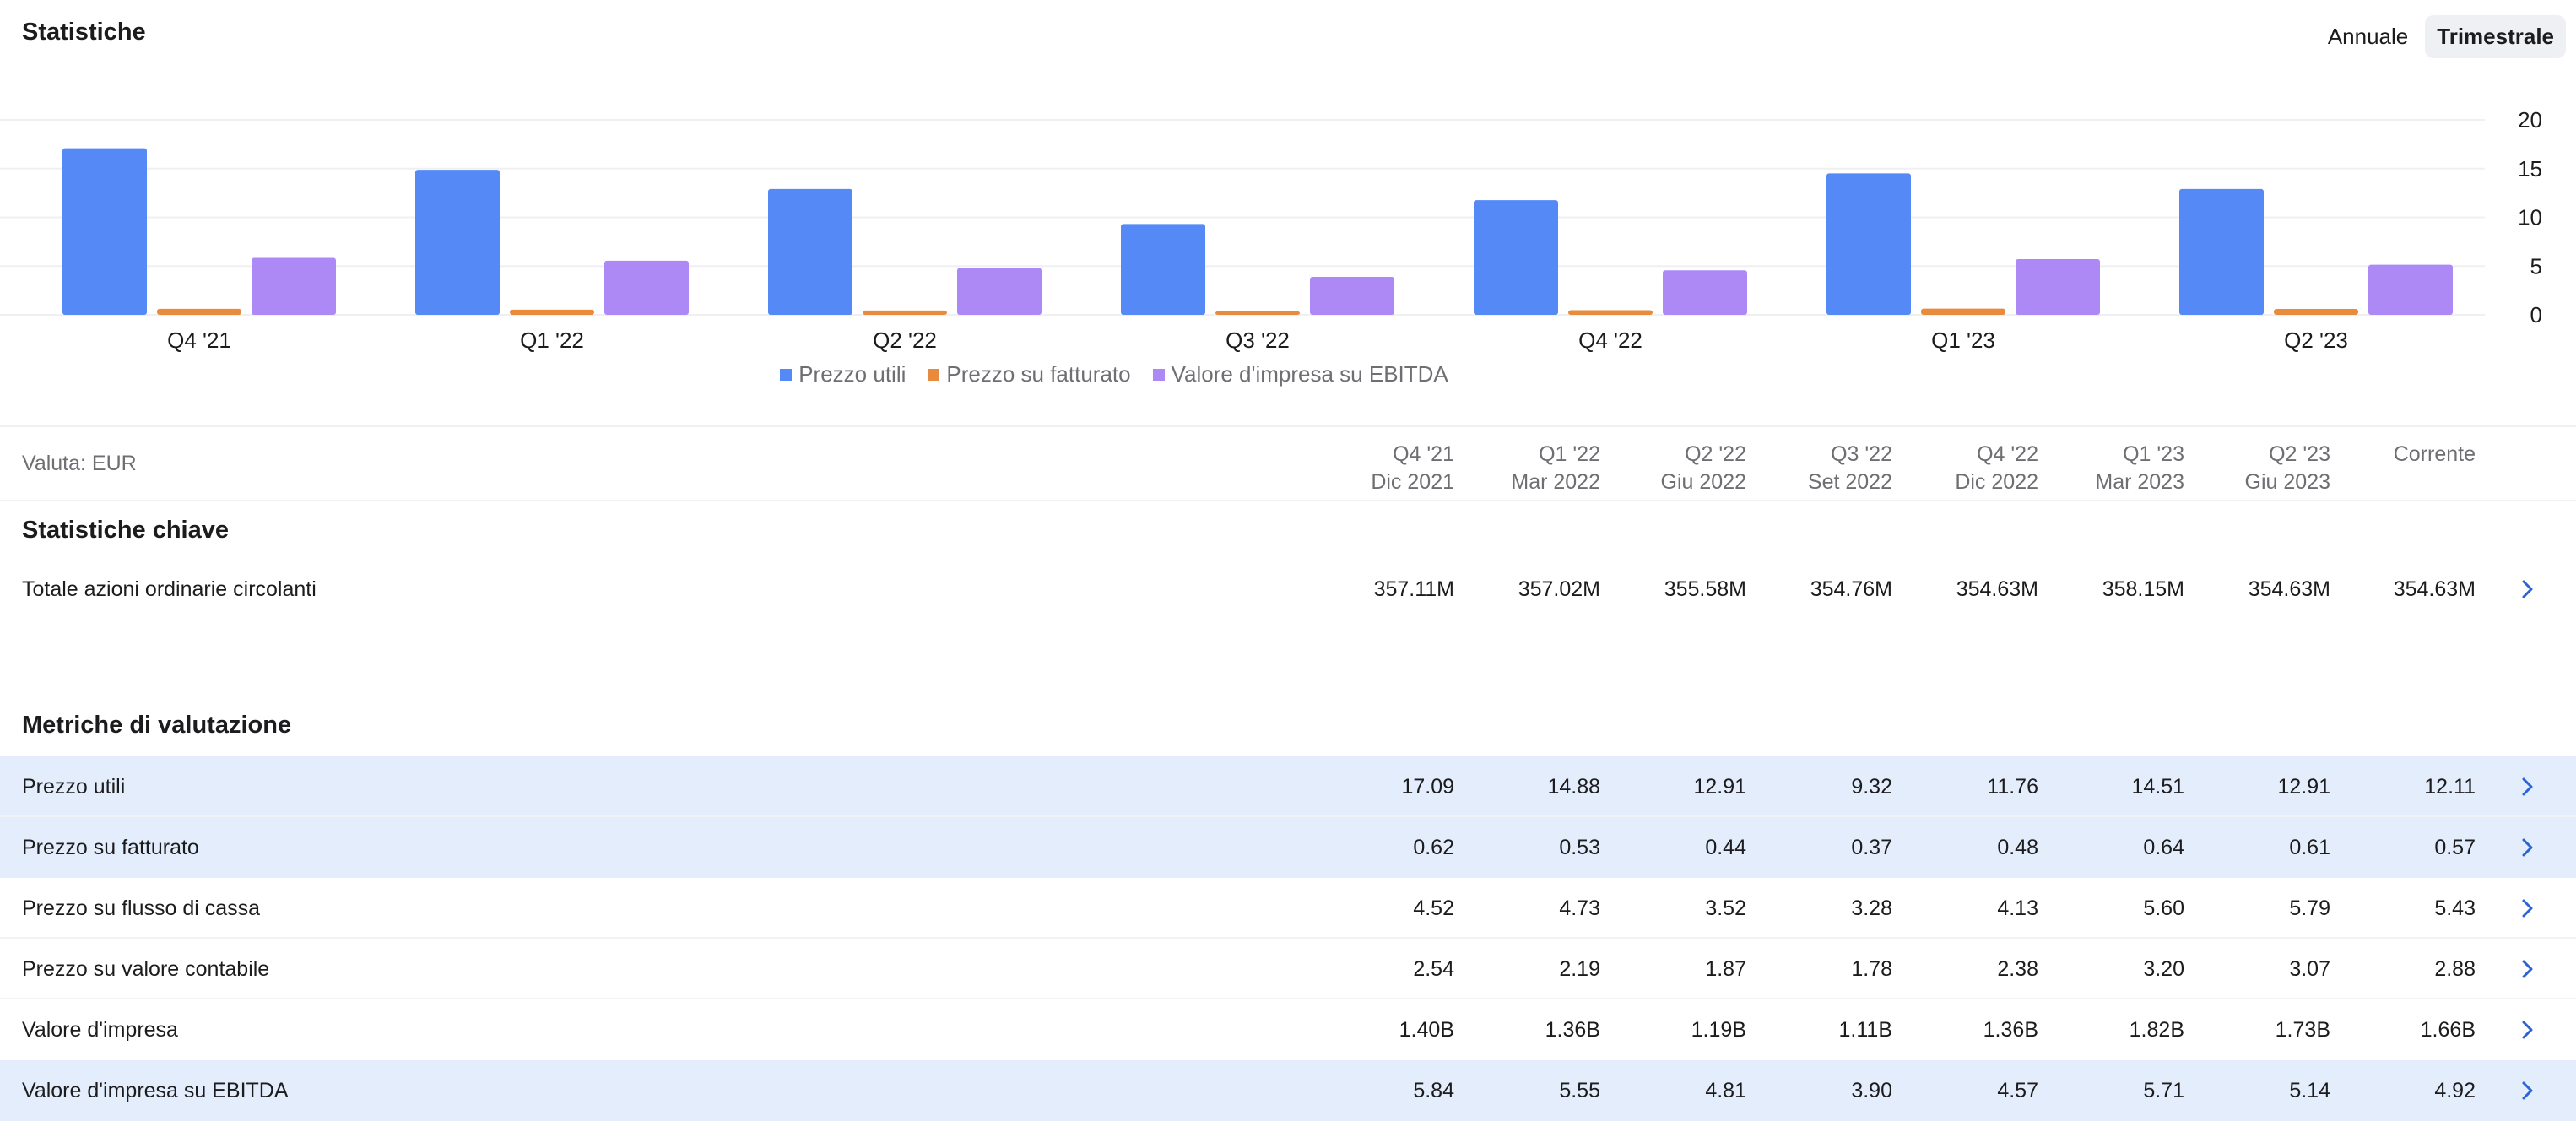 The height and width of the screenshot is (1121, 2576). Describe the element at coordinates (2412, 455) in the screenshot. I see `column-header: Corrente` at that location.